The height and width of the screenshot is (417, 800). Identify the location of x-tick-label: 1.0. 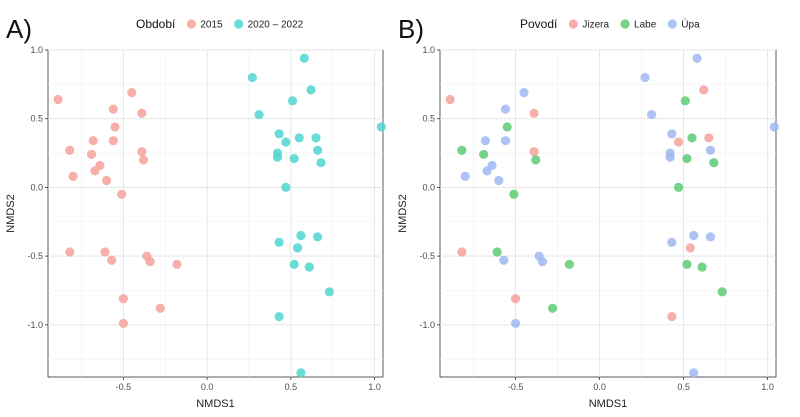
(374, 387).